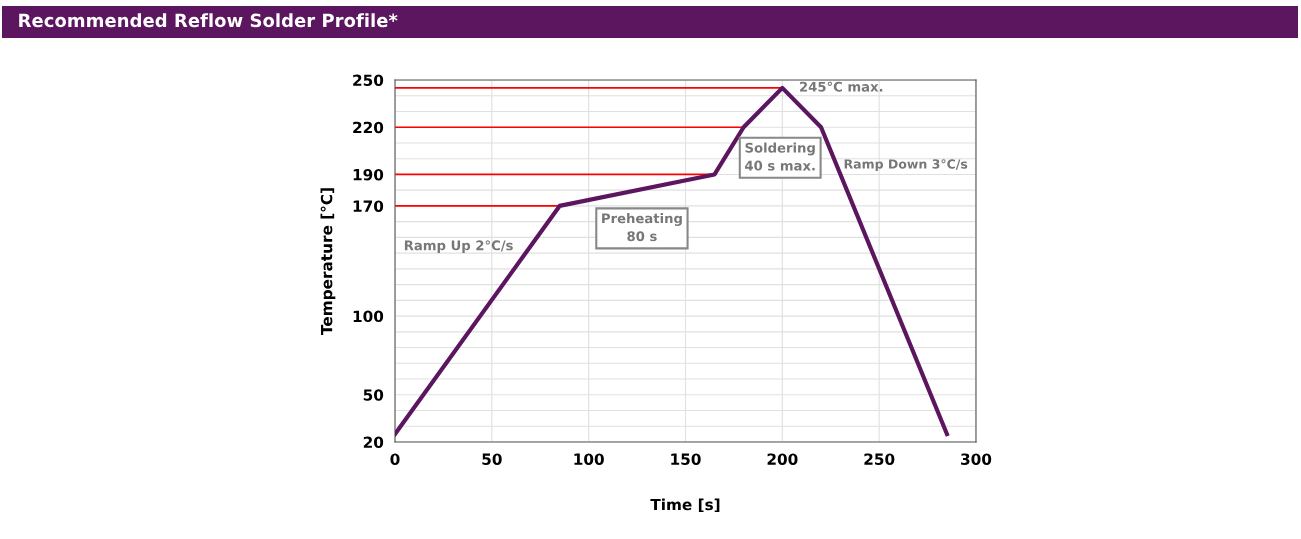 The height and width of the screenshot is (539, 1301). Describe the element at coordinates (368, 316) in the screenshot. I see `y-tick-label: 100` at that location.